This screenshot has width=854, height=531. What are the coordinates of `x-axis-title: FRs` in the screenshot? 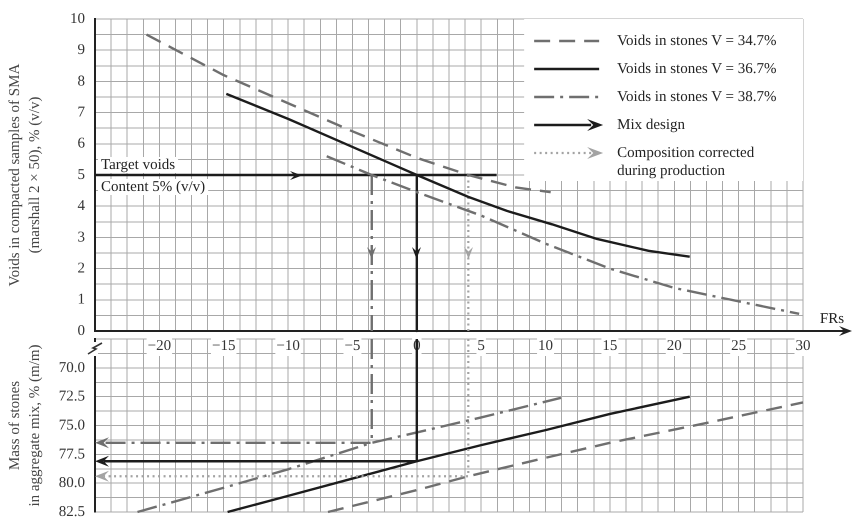 It's located at (832, 318).